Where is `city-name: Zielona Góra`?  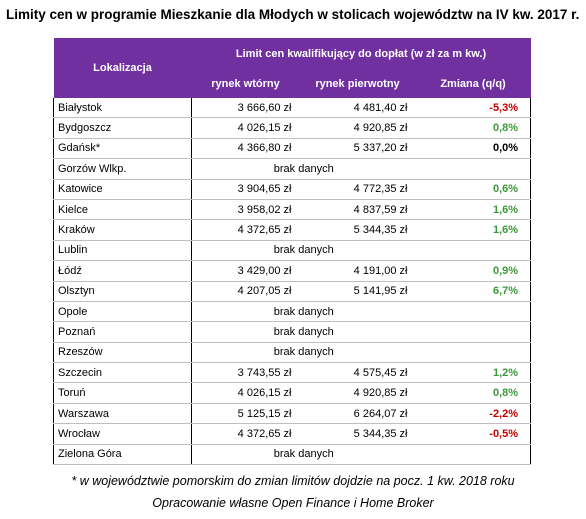
city-name: Zielona Góra is located at coordinates (122, 455).